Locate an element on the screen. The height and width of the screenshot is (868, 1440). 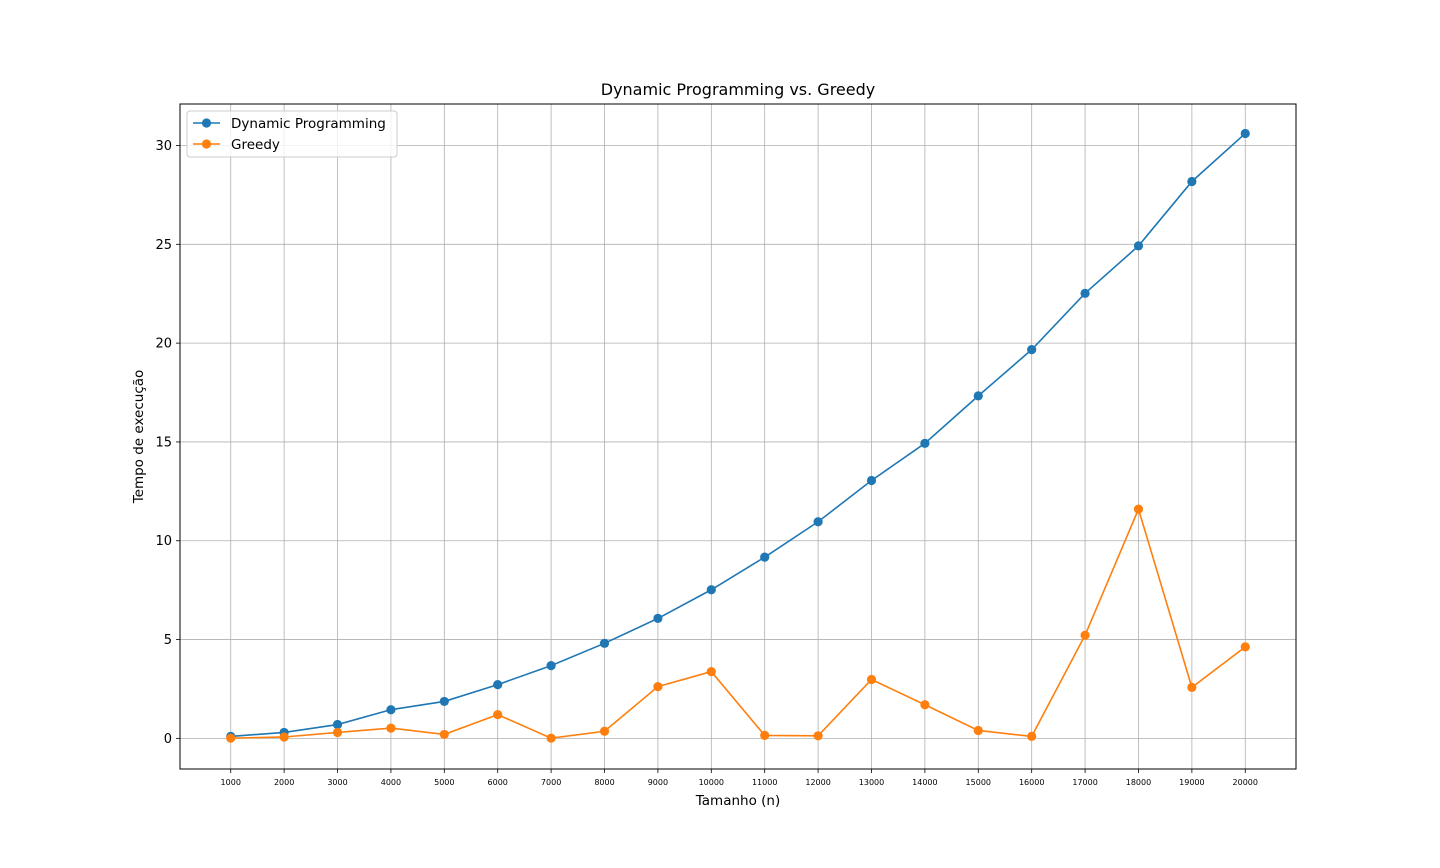
x-tick-label: 7000 is located at coordinates (551, 782).